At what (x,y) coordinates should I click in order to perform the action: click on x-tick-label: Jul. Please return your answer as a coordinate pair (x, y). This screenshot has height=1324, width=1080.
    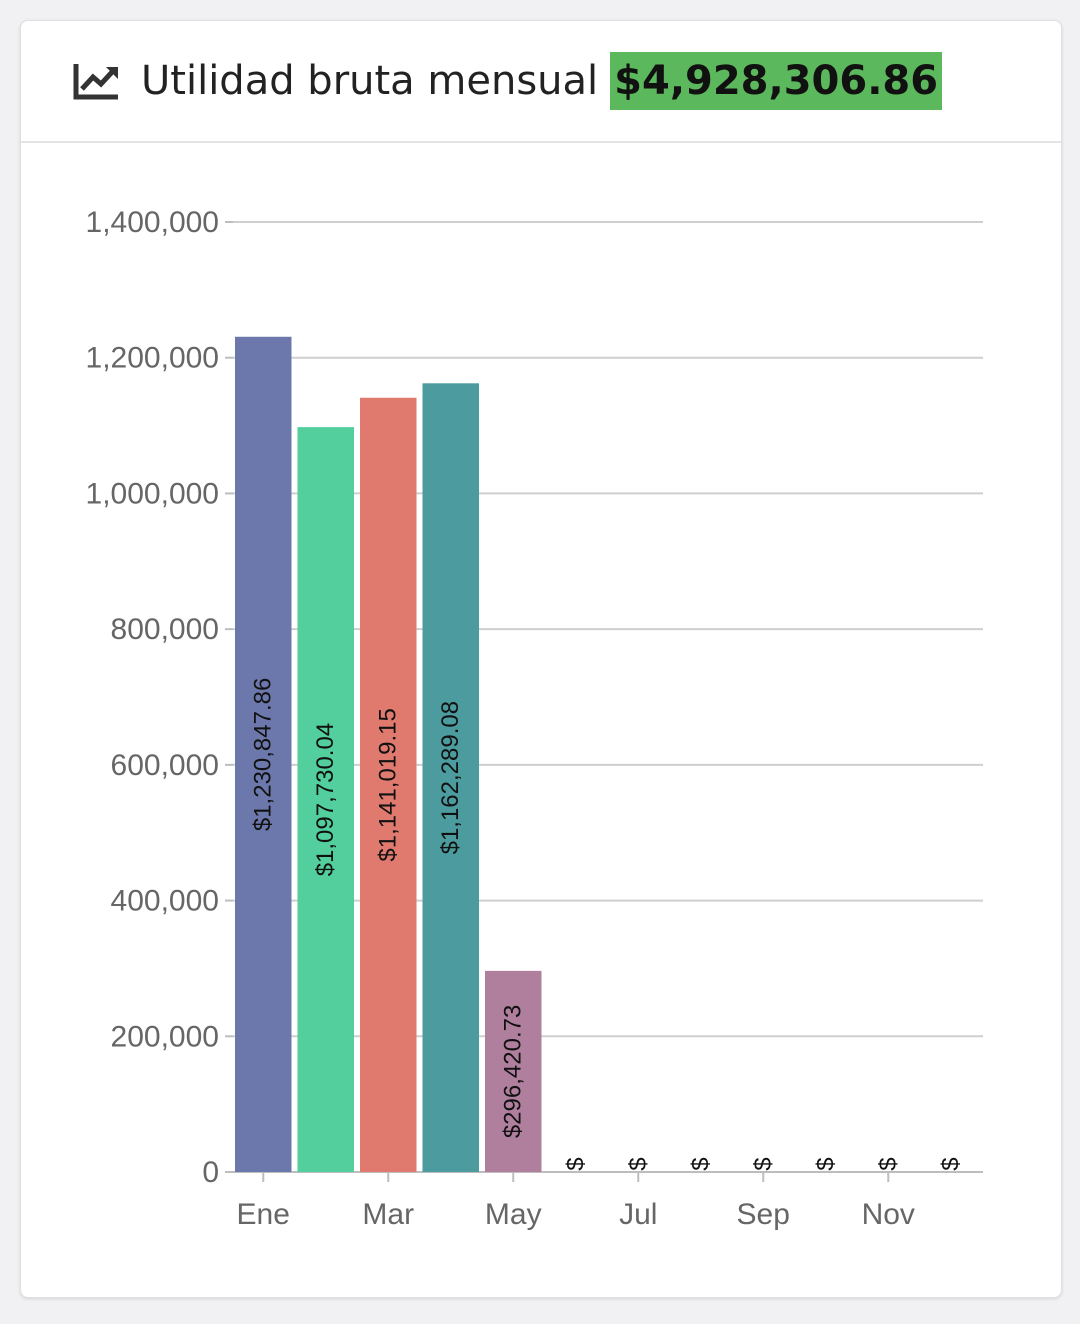
    Looking at the image, I should click on (638, 1214).